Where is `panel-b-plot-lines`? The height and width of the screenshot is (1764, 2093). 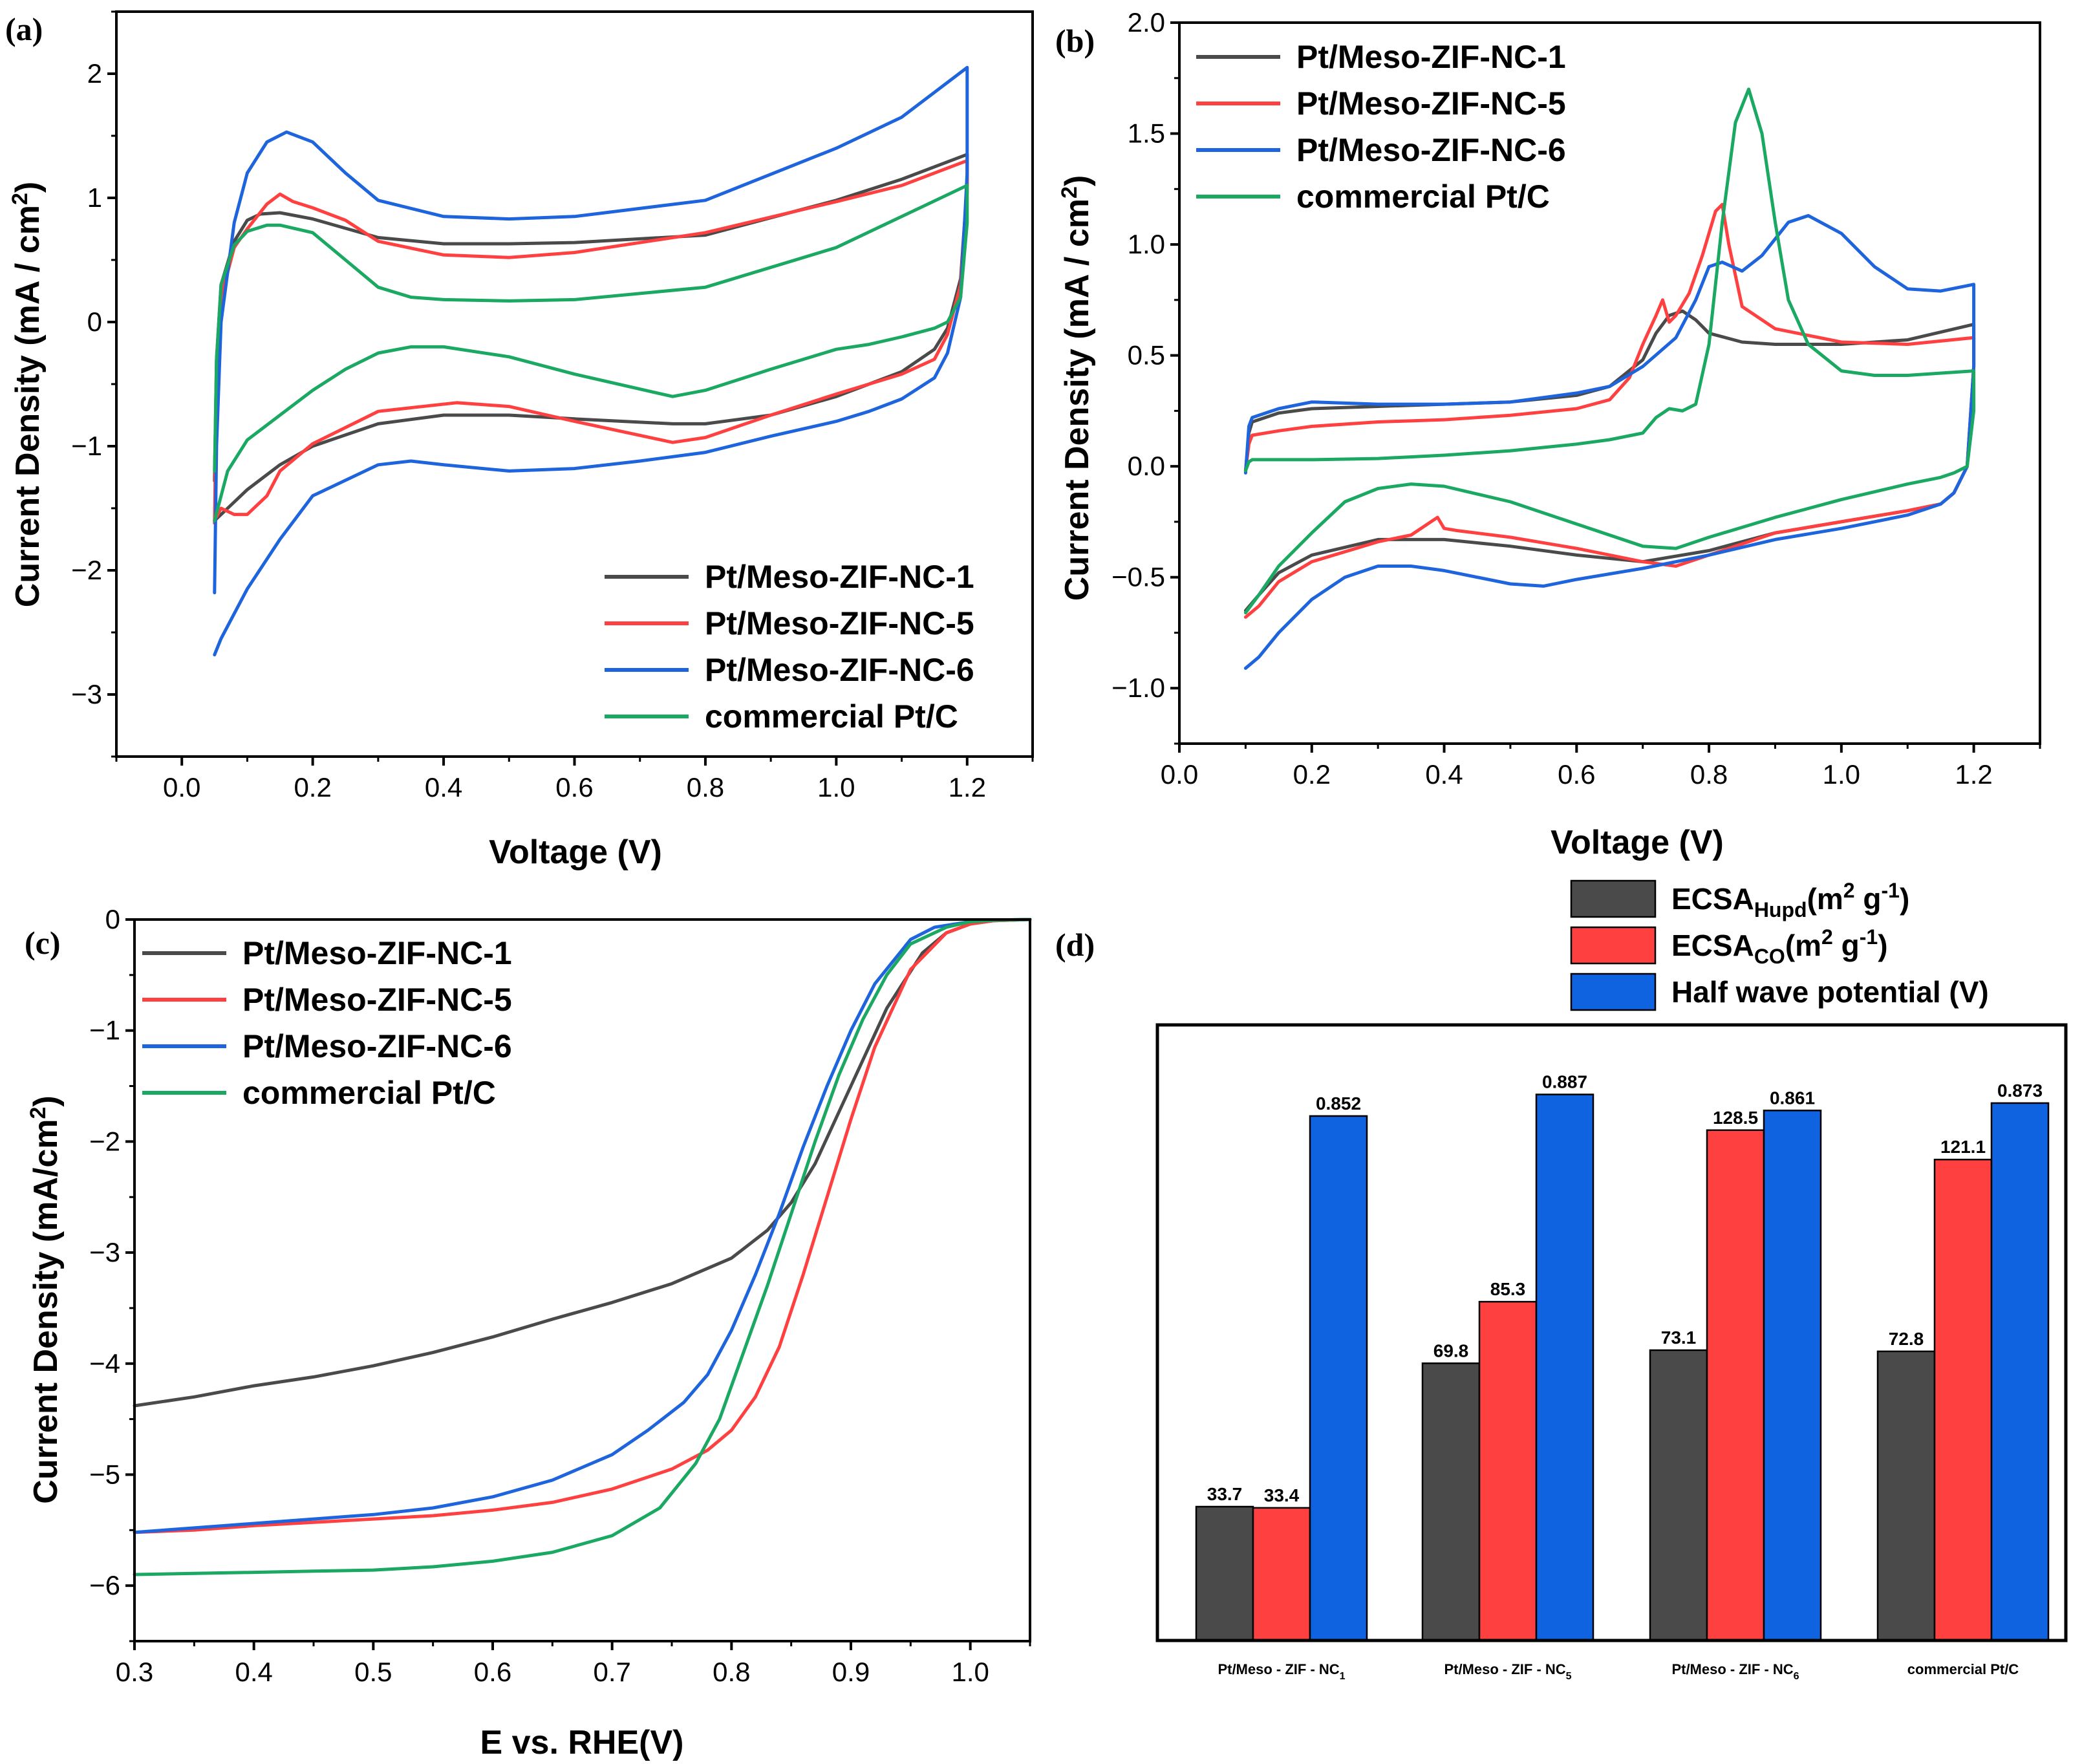 panel-b-plot-lines is located at coordinates (1609, 378).